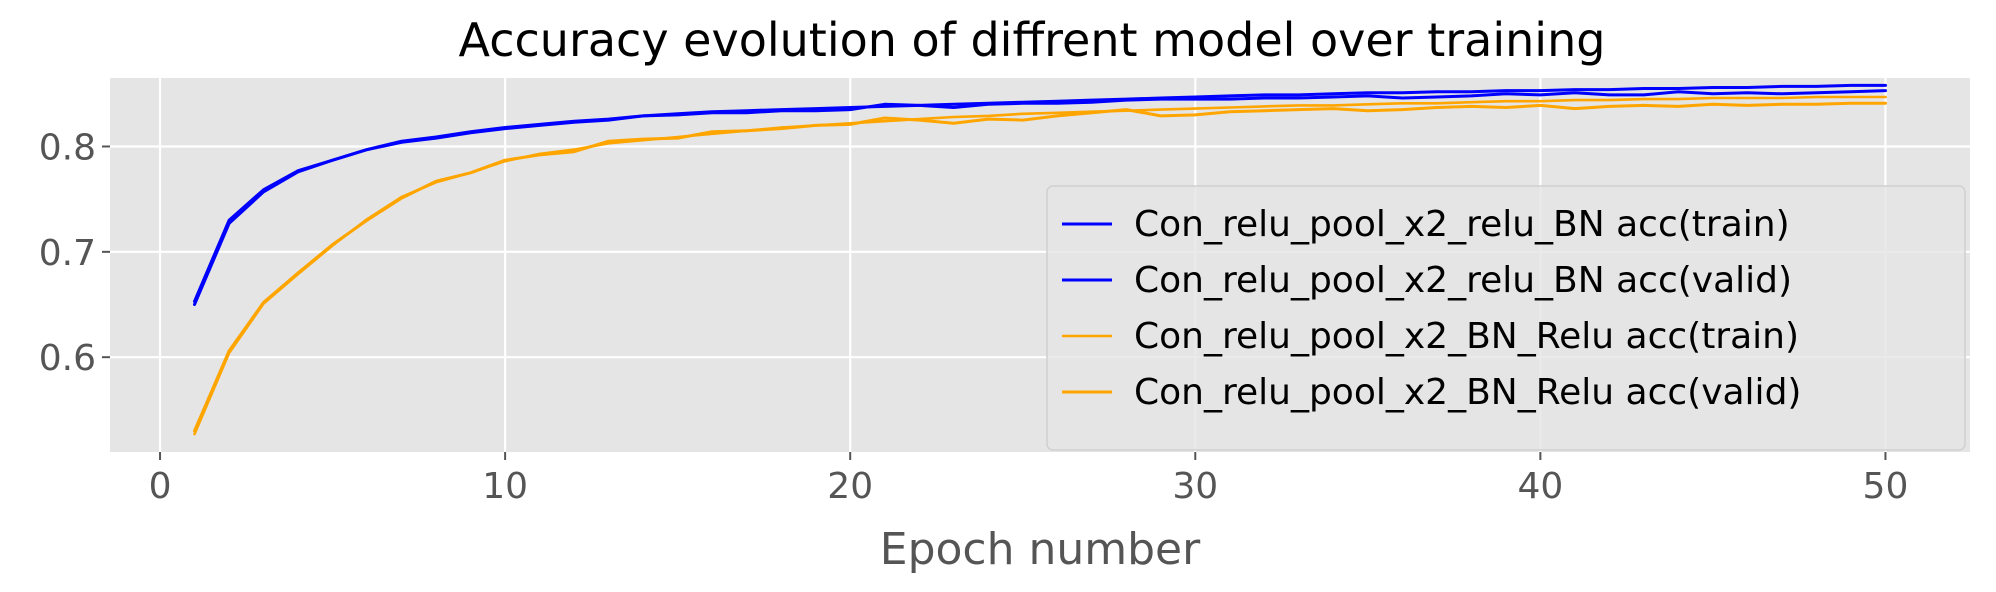  I want to click on x-tick-label: 0, so click(160, 486).